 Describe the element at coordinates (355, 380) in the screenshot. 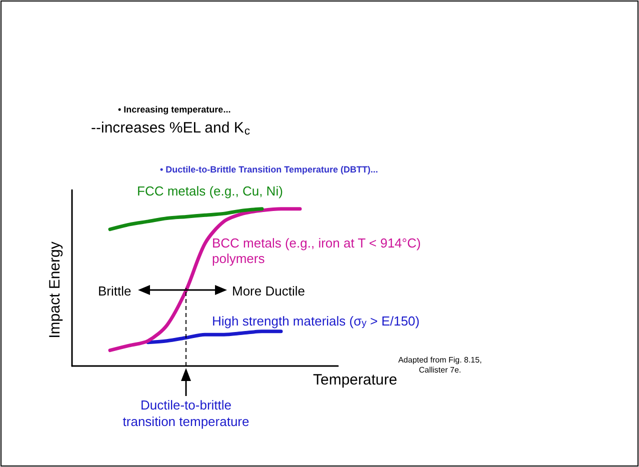

I see `x-axis-title: Temperature` at that location.